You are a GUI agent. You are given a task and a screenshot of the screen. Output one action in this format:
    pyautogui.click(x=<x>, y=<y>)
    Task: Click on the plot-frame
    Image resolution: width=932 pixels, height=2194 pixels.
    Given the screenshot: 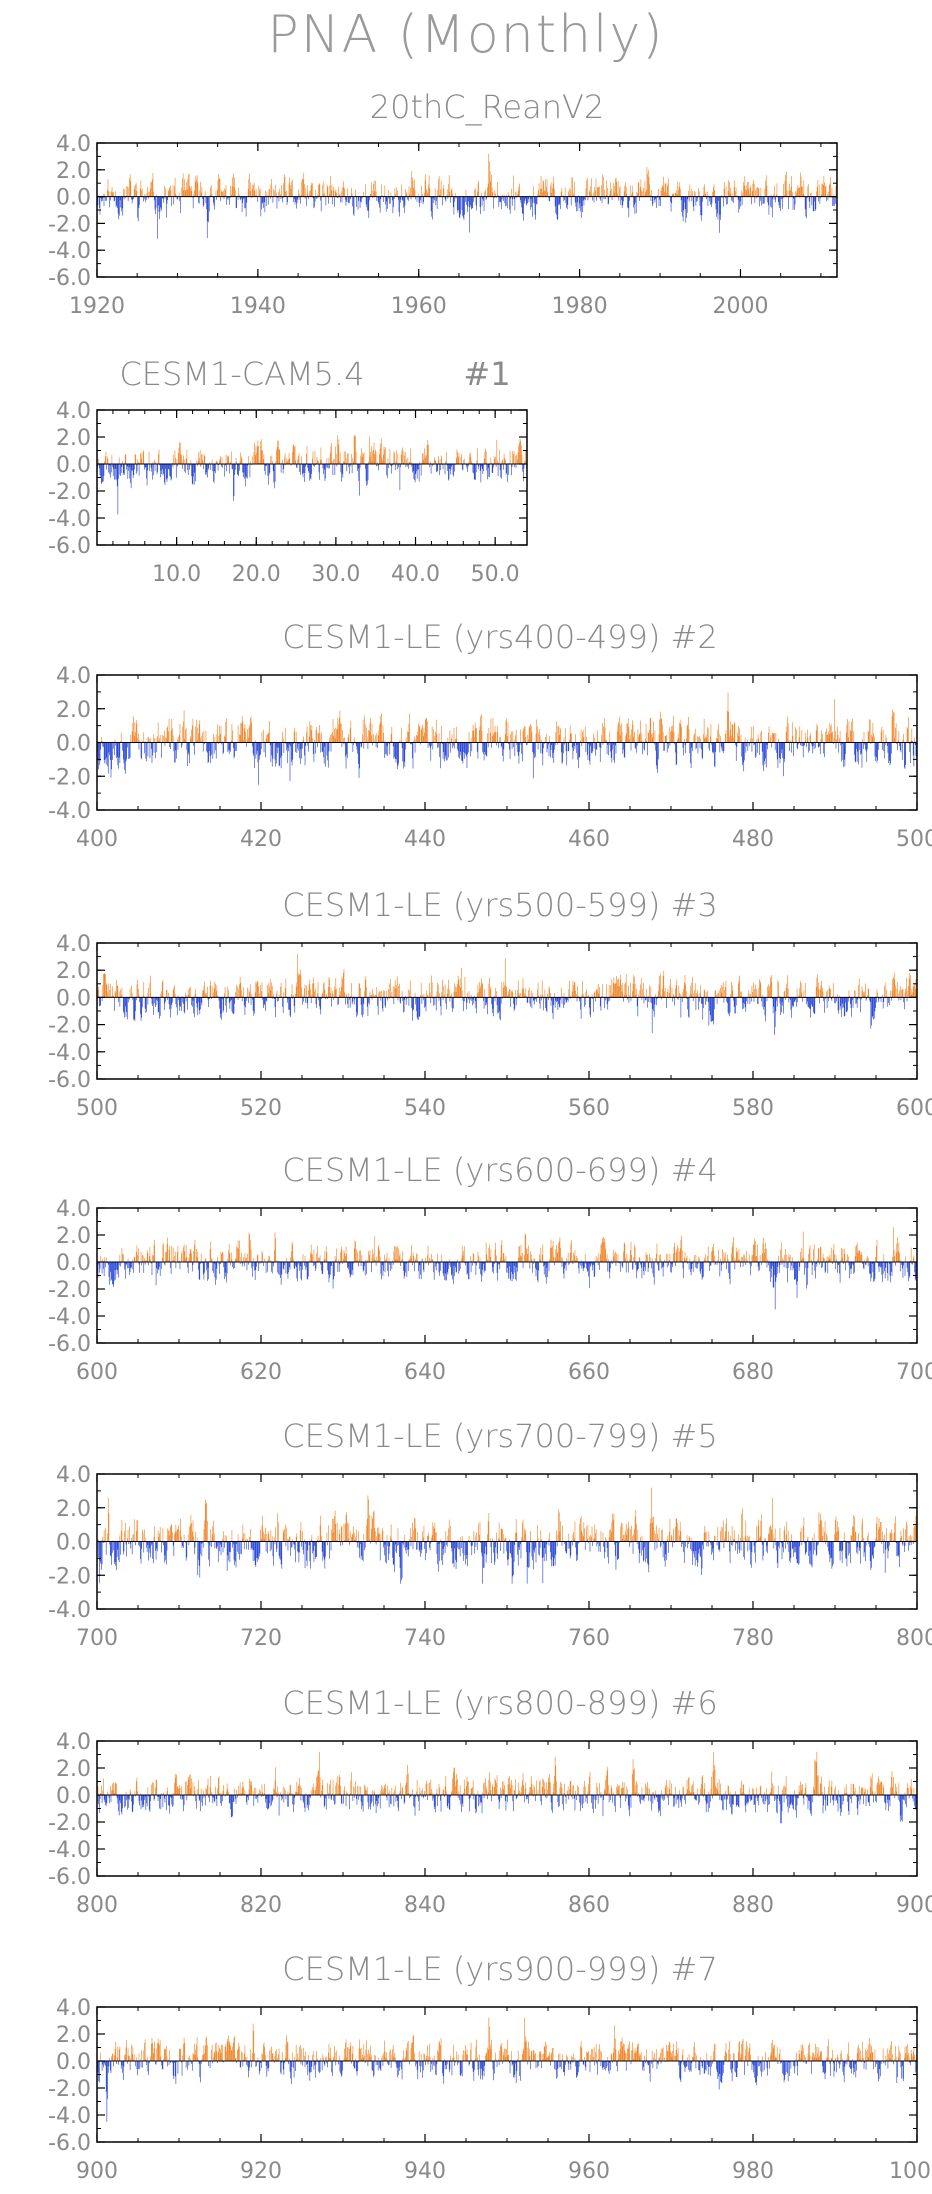 What is the action you would take?
    pyautogui.click(x=312, y=477)
    